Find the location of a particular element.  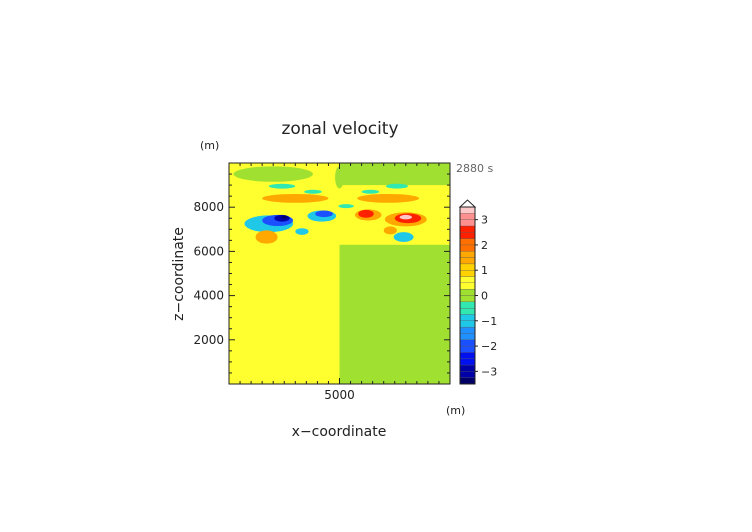

colorbar-tick-label: −1 is located at coordinates (489, 321).